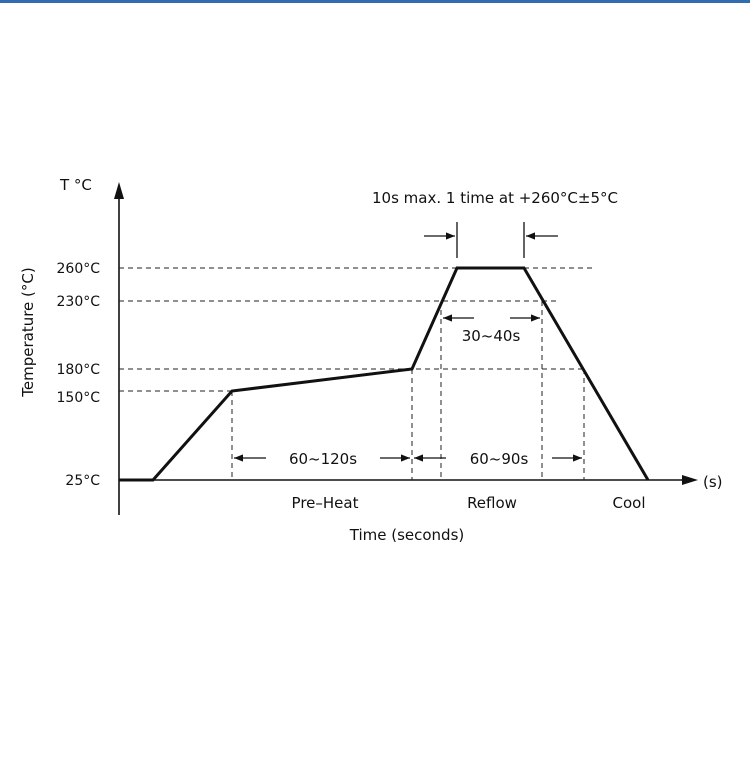 This screenshot has height=766, width=750. What do you see at coordinates (323, 459) in the screenshot?
I see `preheat-duration-label: 60~120s` at bounding box center [323, 459].